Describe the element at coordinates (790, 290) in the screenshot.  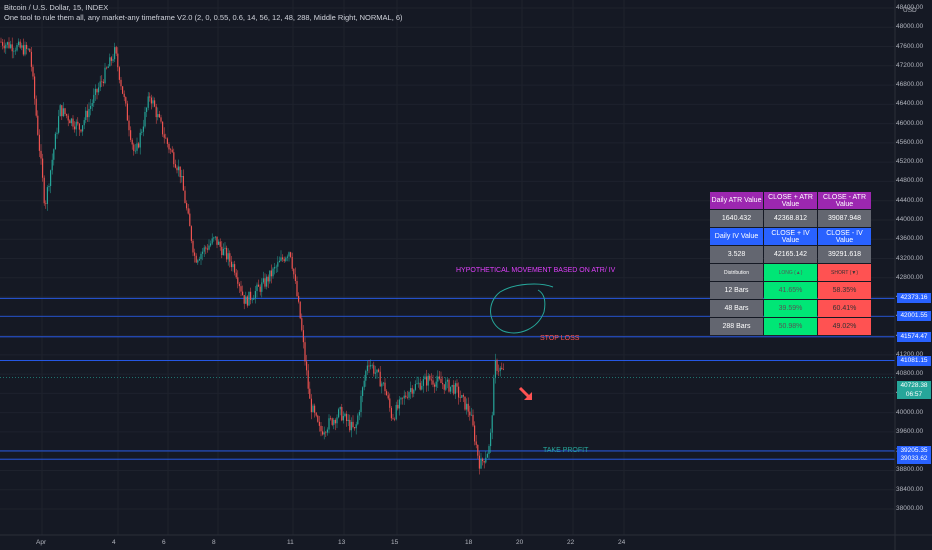
I see `table-cell: 41.65%` at that location.